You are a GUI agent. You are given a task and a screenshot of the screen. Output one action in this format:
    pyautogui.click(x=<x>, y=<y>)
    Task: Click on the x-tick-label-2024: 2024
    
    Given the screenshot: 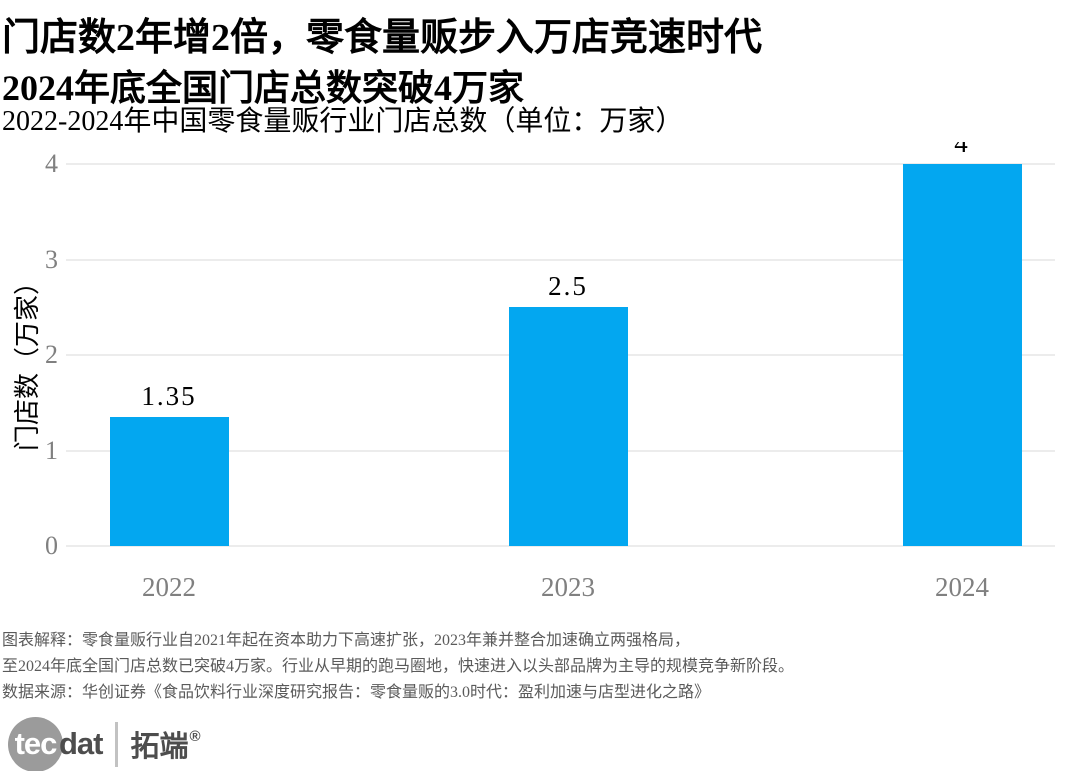 What is the action you would take?
    pyautogui.click(x=962, y=587)
    